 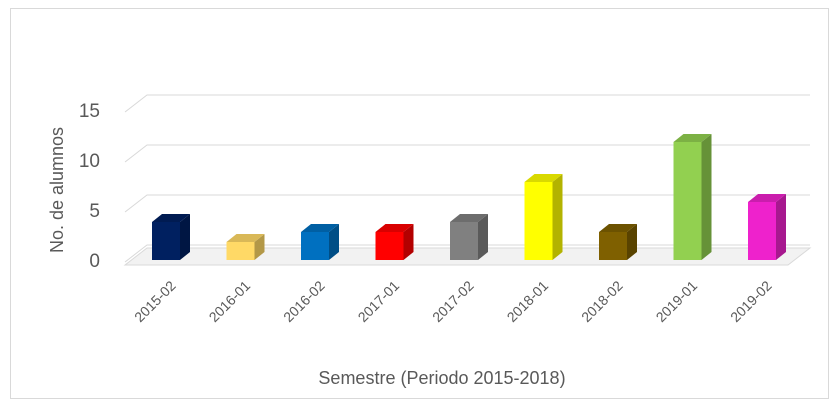 I want to click on y-tick-label: 10, so click(x=89, y=161).